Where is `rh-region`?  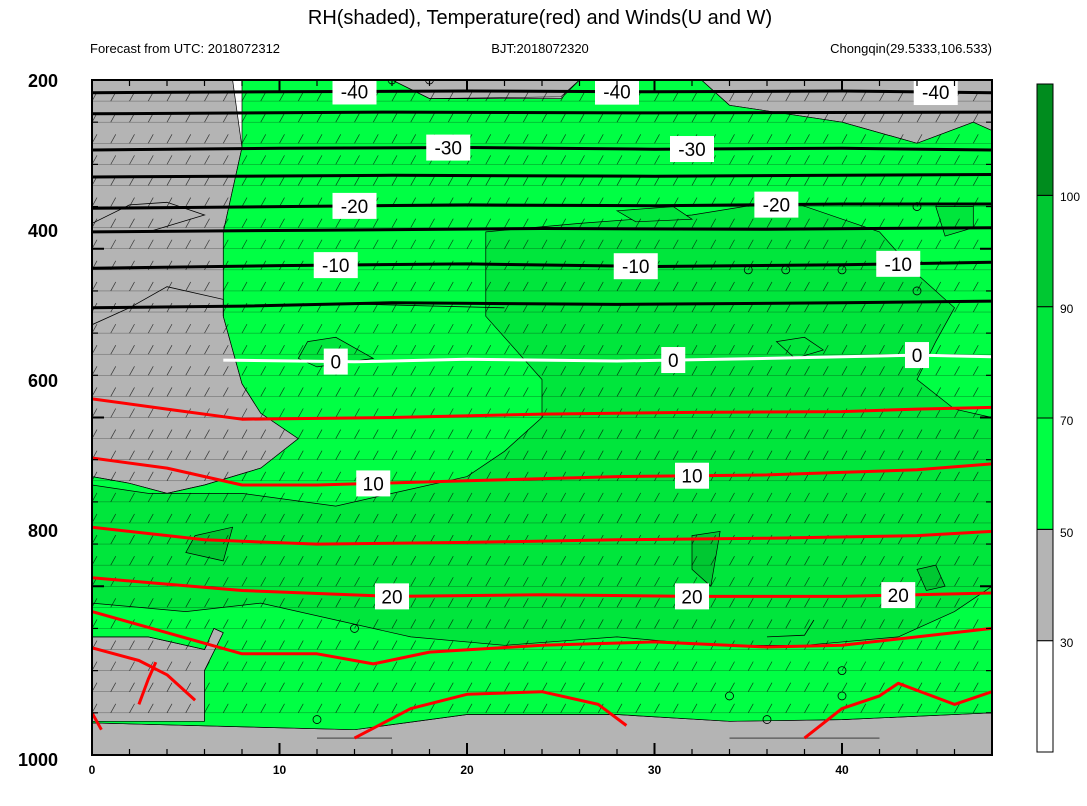
rh-region is located at coordinates (800, 347).